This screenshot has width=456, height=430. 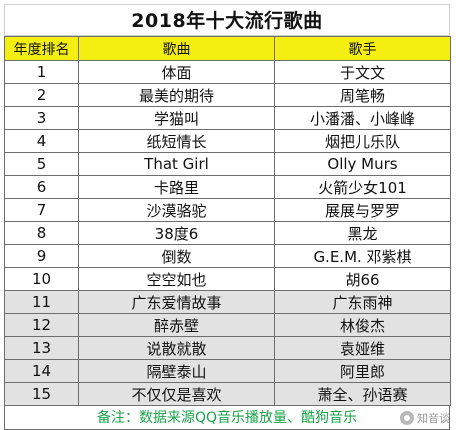 What do you see at coordinates (41, 325) in the screenshot?
I see `cell-rank: 12` at bounding box center [41, 325].